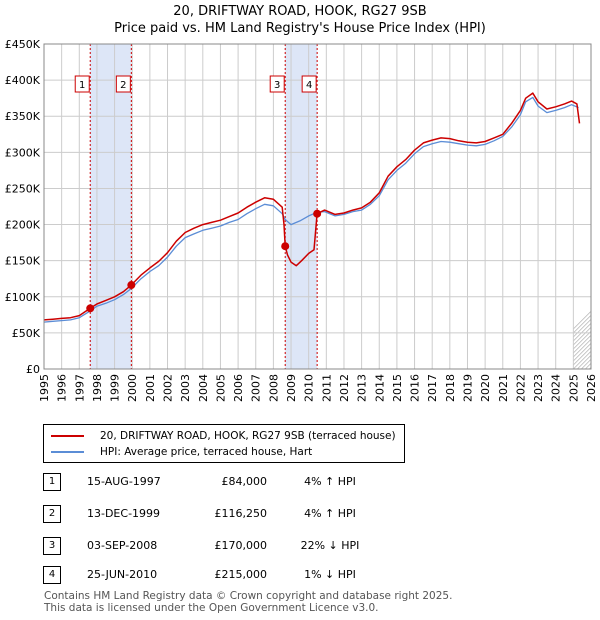  Describe the element at coordinates (97, 388) in the screenshot. I see `x-tick-label: 1998` at that location.